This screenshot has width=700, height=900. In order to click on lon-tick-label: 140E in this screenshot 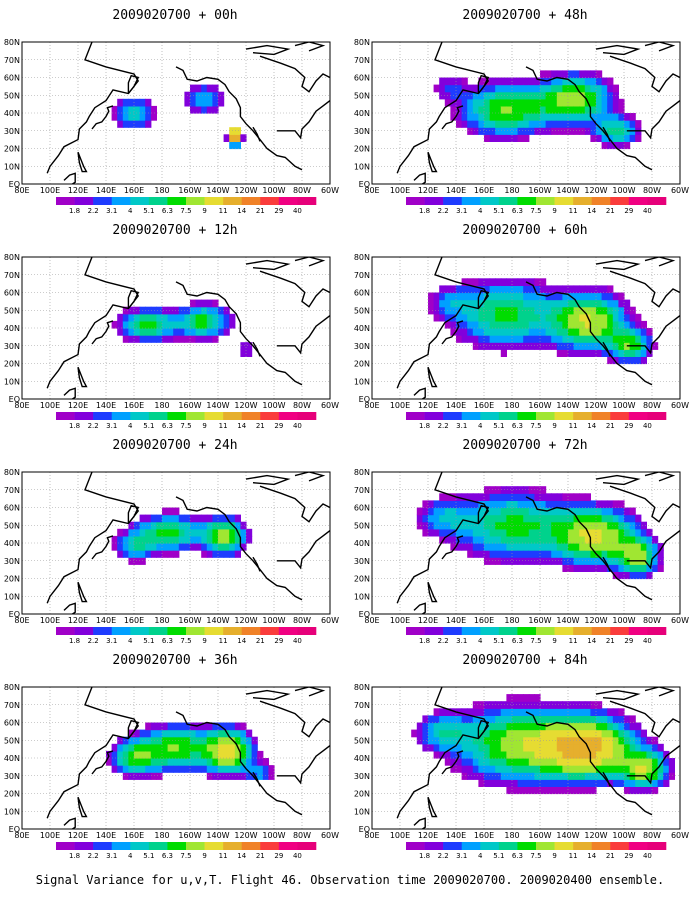, I will do `click(456, 620)`.